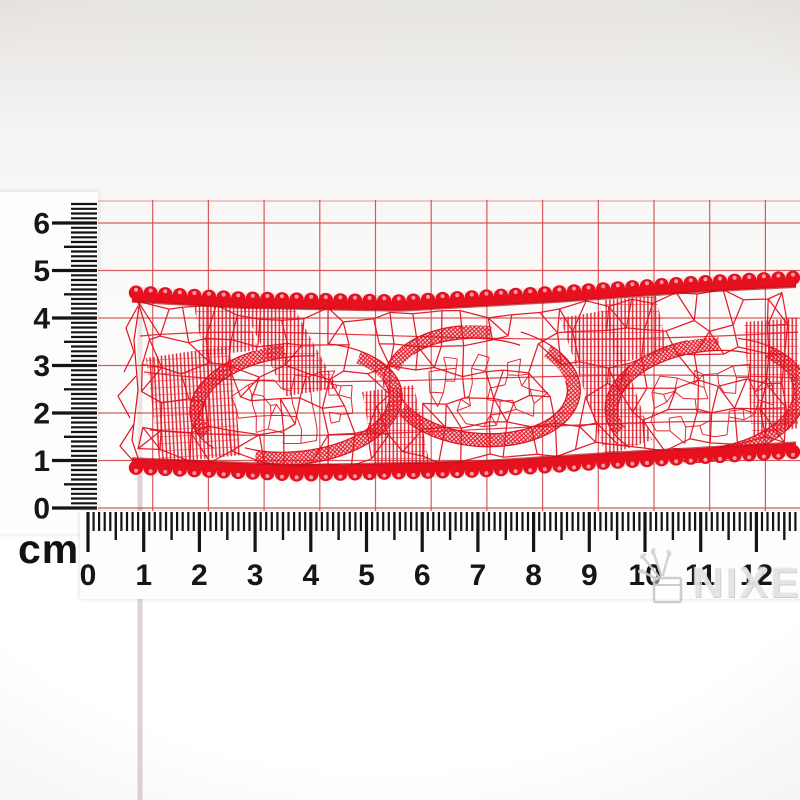 The height and width of the screenshot is (800, 800). What do you see at coordinates (41, 271) in the screenshot?
I see `vertical-ruler-number: 5` at bounding box center [41, 271].